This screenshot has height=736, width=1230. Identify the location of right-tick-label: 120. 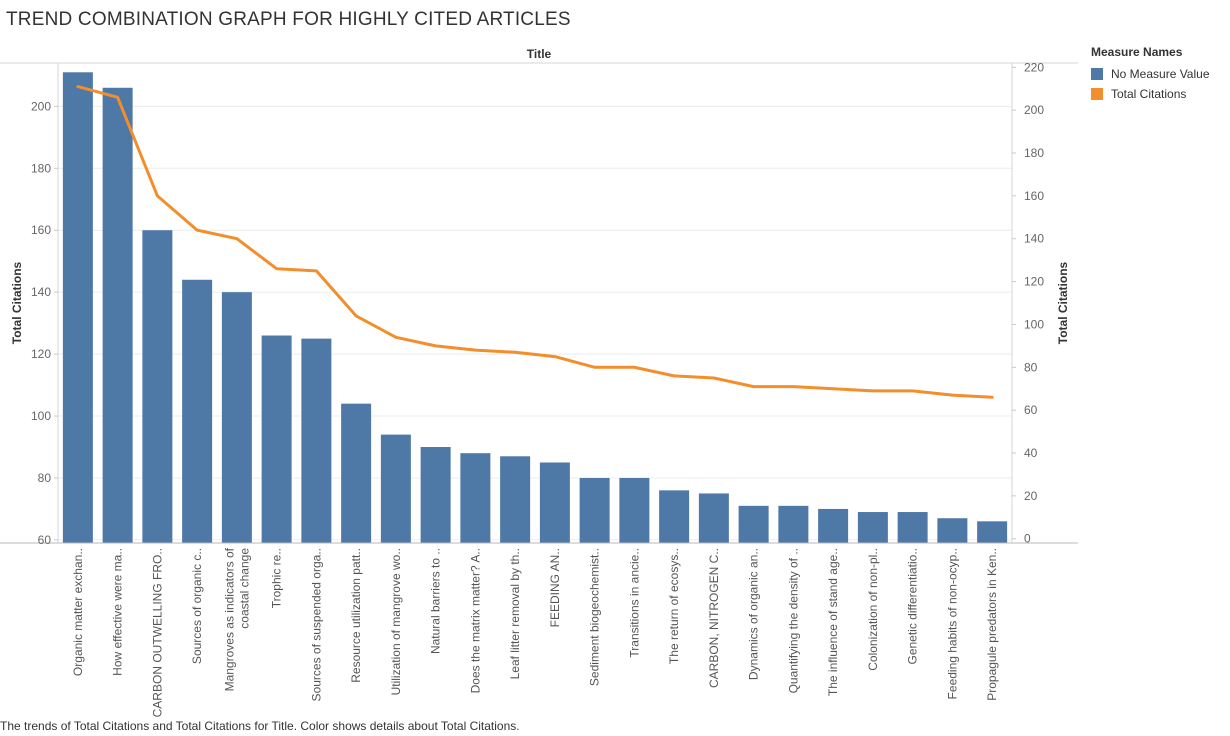
(1034, 282).